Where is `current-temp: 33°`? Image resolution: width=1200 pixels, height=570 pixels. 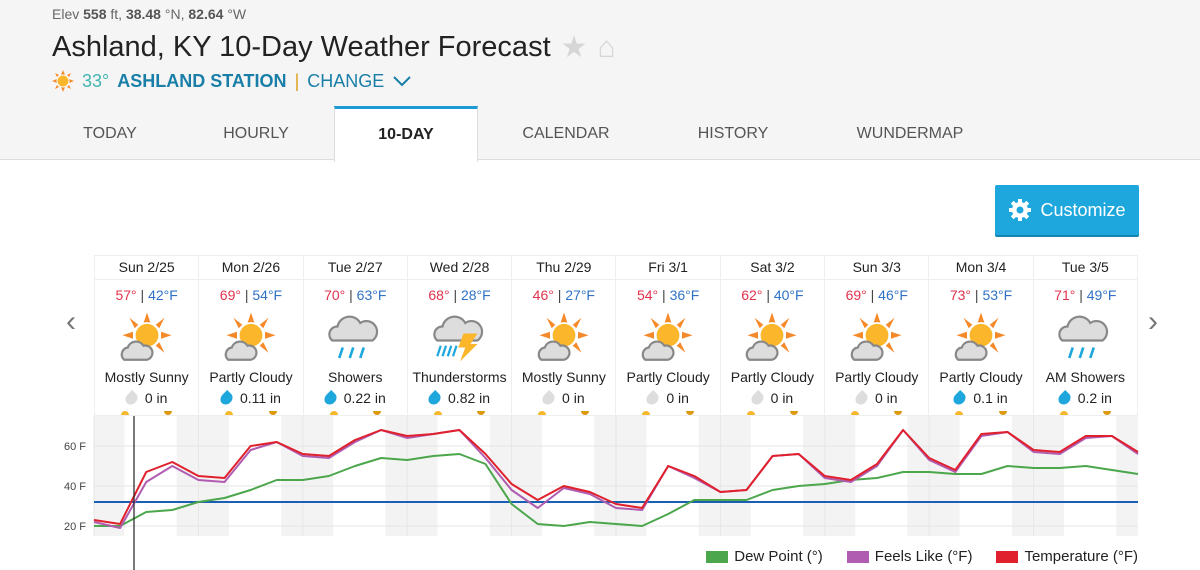 current-temp: 33° is located at coordinates (96, 80).